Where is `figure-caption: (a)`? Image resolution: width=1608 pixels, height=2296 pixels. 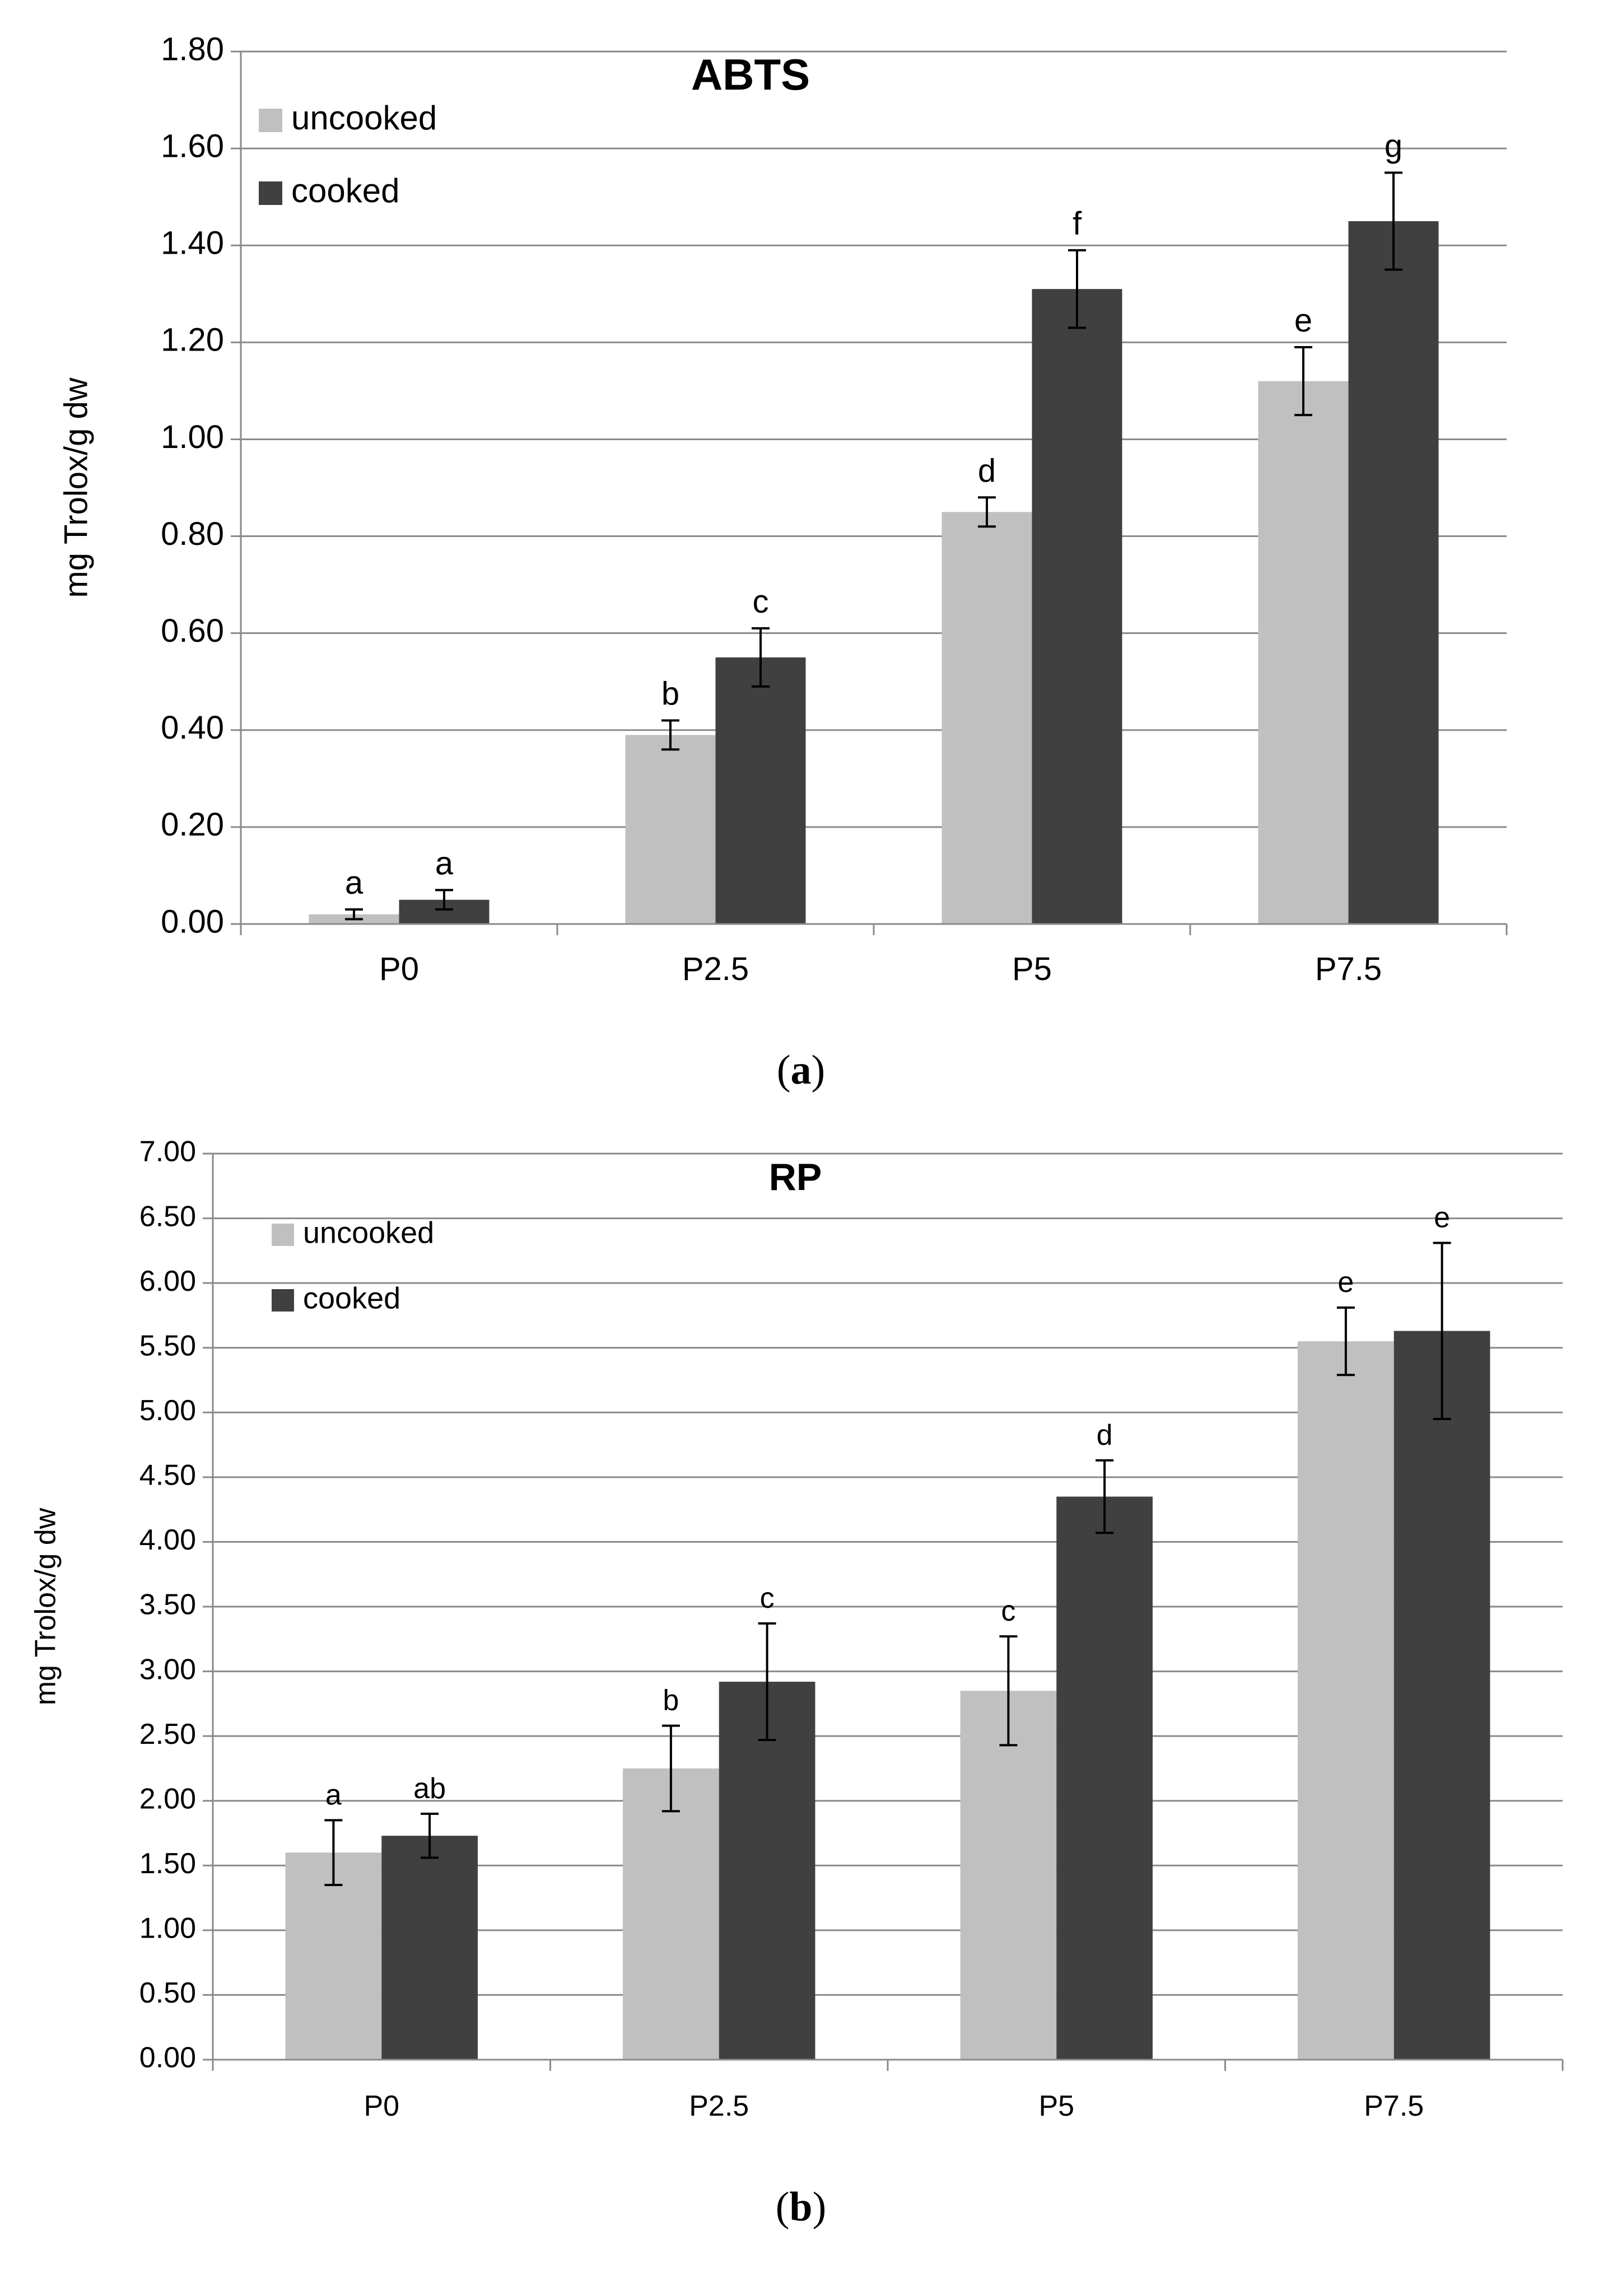 figure-caption: (a) is located at coordinates (801, 1070).